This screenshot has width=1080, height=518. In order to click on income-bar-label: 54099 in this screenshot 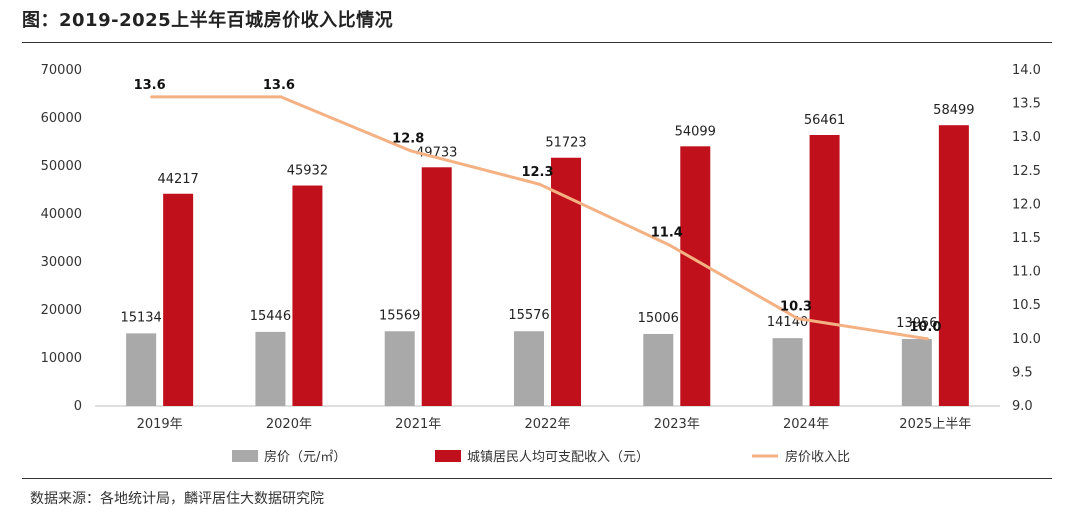, I will do `click(695, 131)`.